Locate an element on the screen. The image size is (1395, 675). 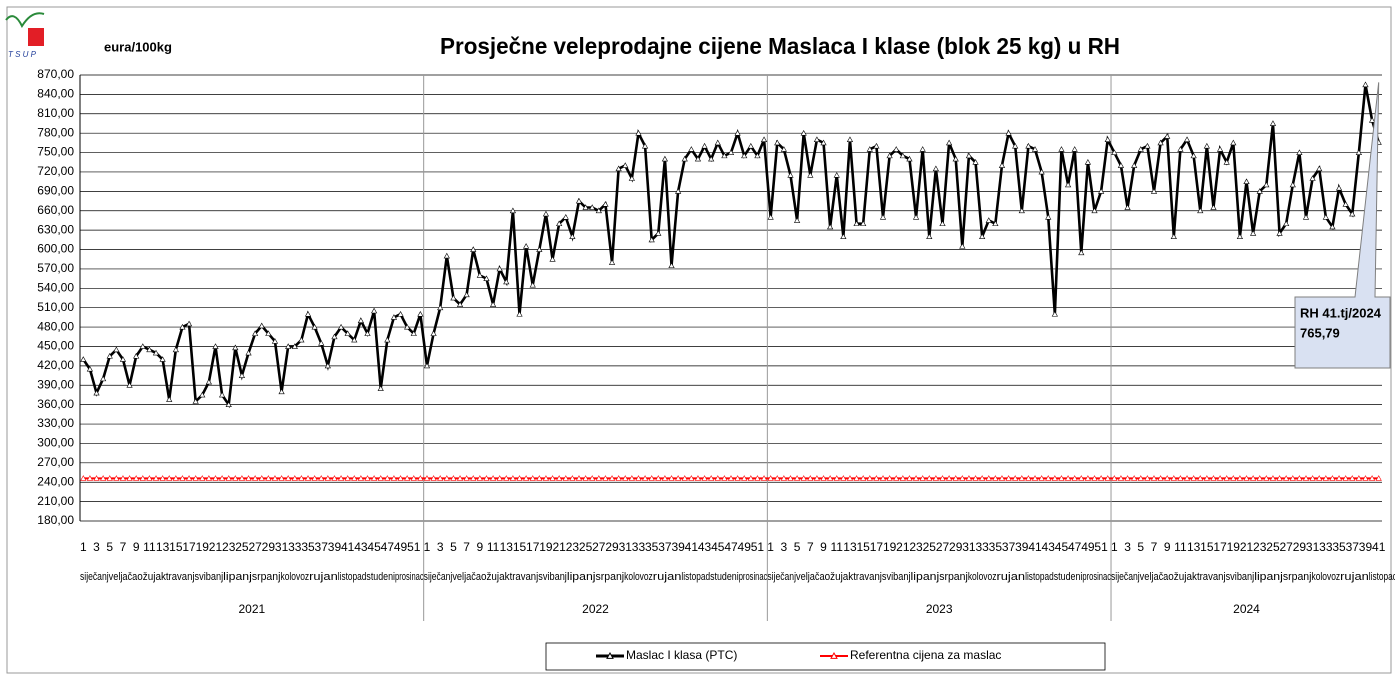
x-tick-label: 33 is located at coordinates (982, 547).